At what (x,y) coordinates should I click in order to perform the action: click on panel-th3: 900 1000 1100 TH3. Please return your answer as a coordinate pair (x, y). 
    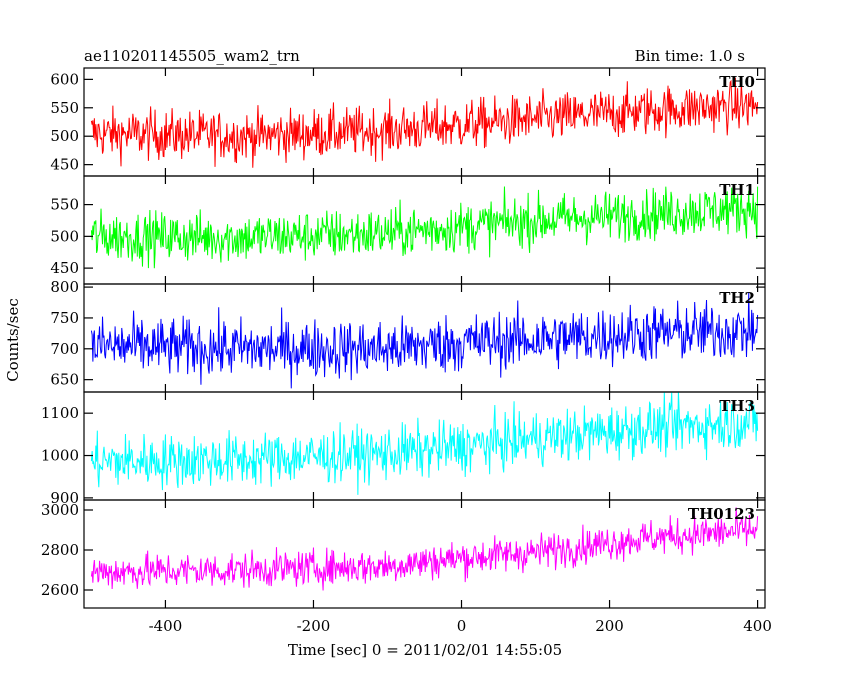
    Looking at the image, I should click on (403, 449).